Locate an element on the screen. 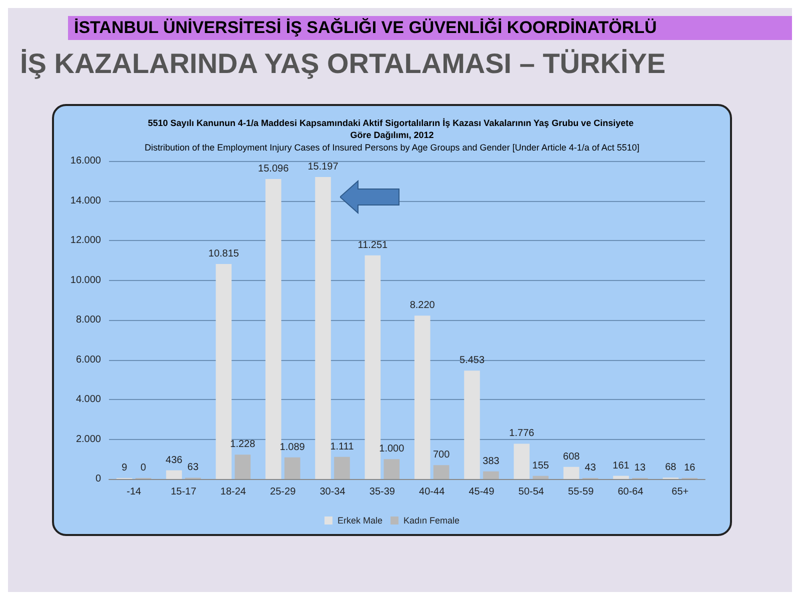 Image resolution: width=800 pixels, height=600 pixels. y-tick-label: 0 is located at coordinates (98, 479).